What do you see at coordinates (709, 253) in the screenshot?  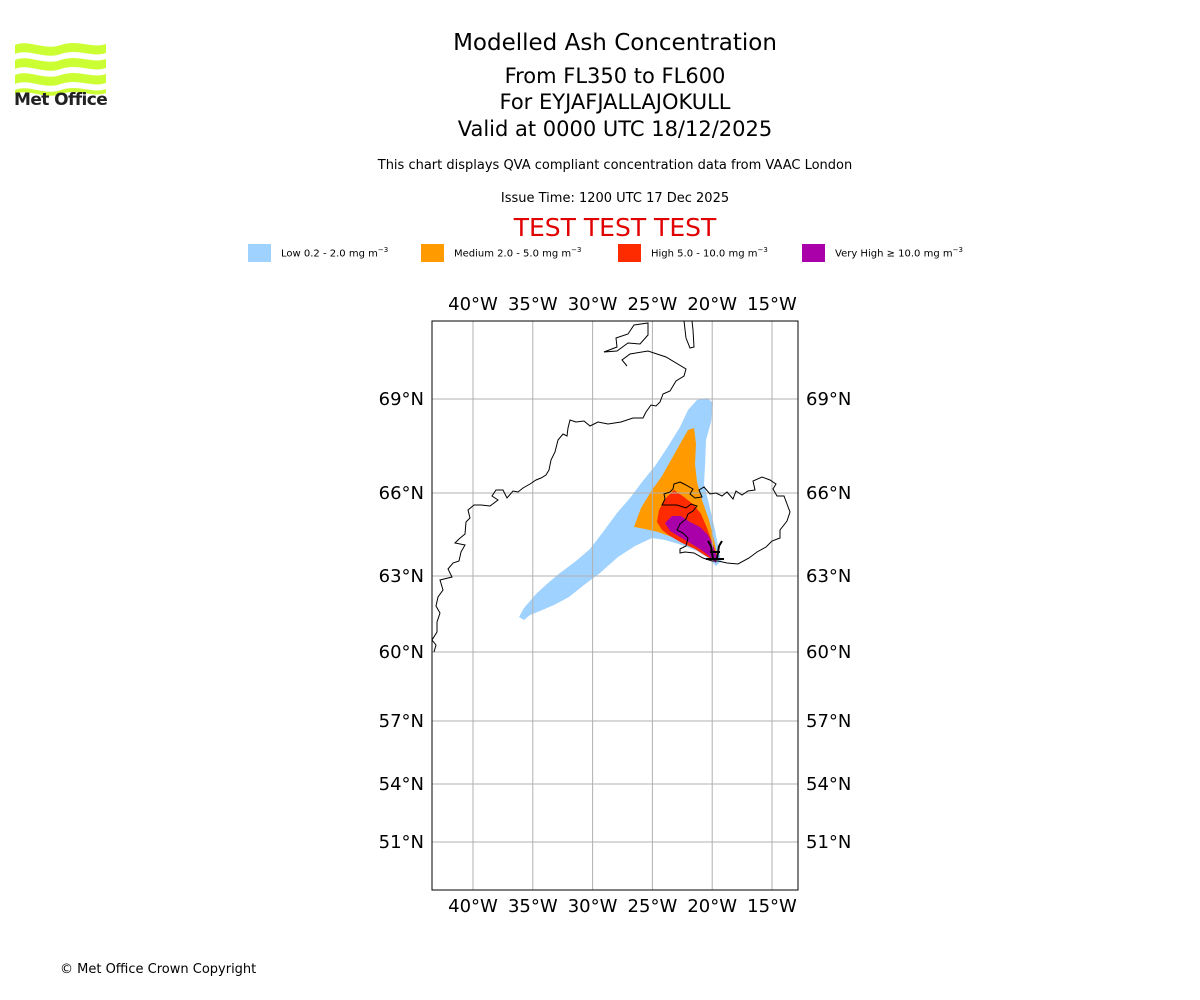 I see `legend-label-high: High 5.0 - 10.0 mg m−3` at bounding box center [709, 253].